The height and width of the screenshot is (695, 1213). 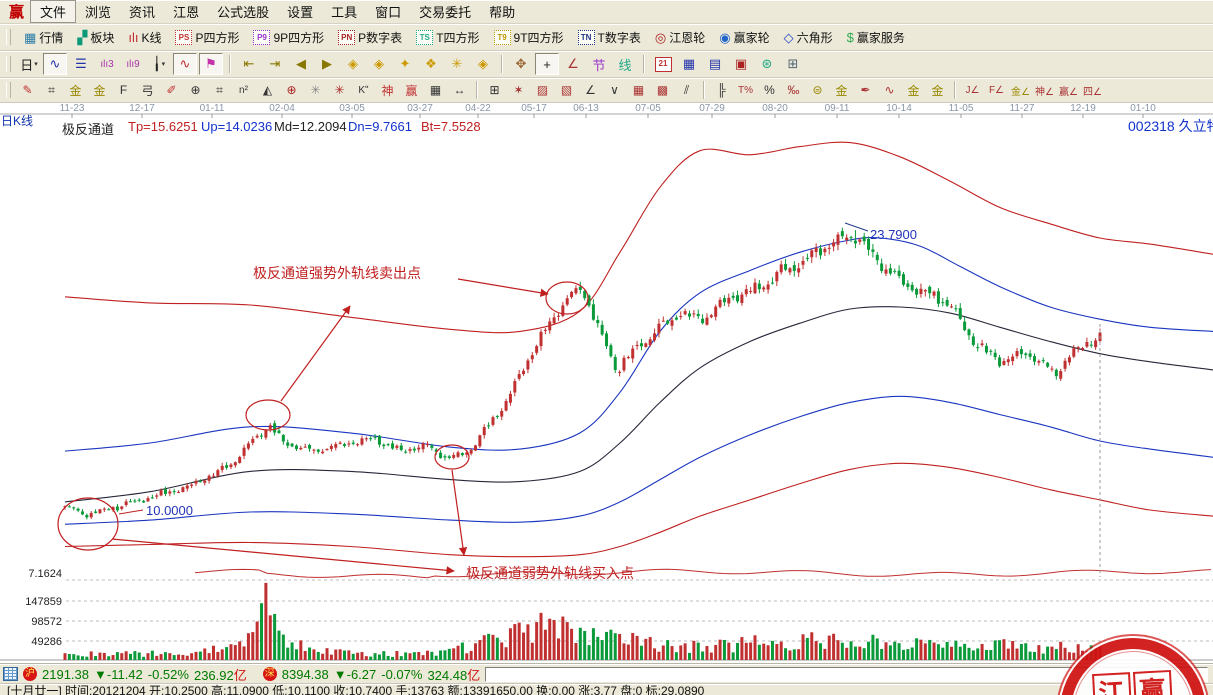 I want to click on menu-item-3: 江恩, so click(x=186, y=12).